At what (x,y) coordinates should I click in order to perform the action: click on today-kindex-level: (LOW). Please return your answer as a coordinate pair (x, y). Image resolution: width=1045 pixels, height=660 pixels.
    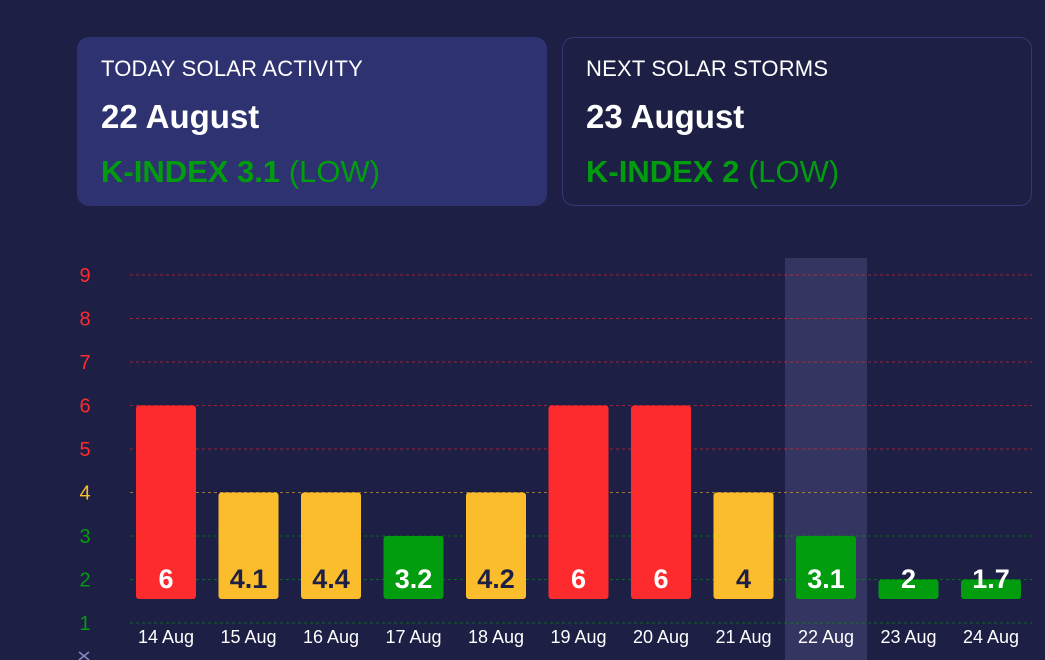
    Looking at the image, I should click on (334, 171).